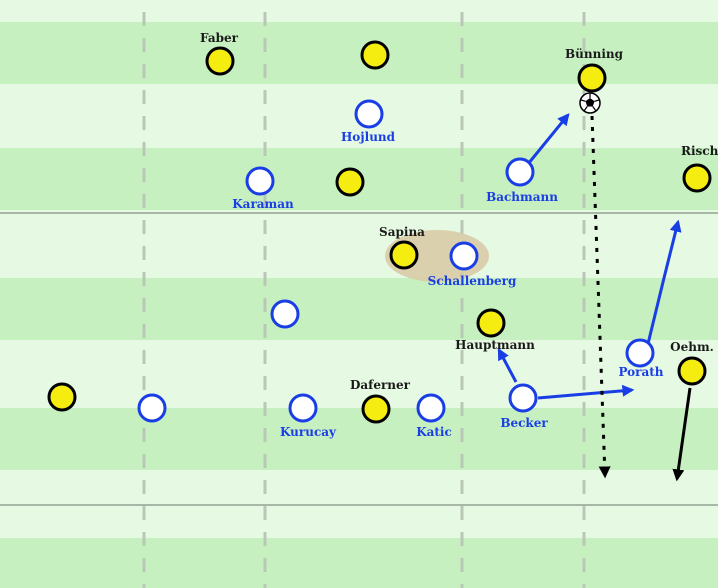  I want to click on arrow-bachmann-run, so click(548, 139).